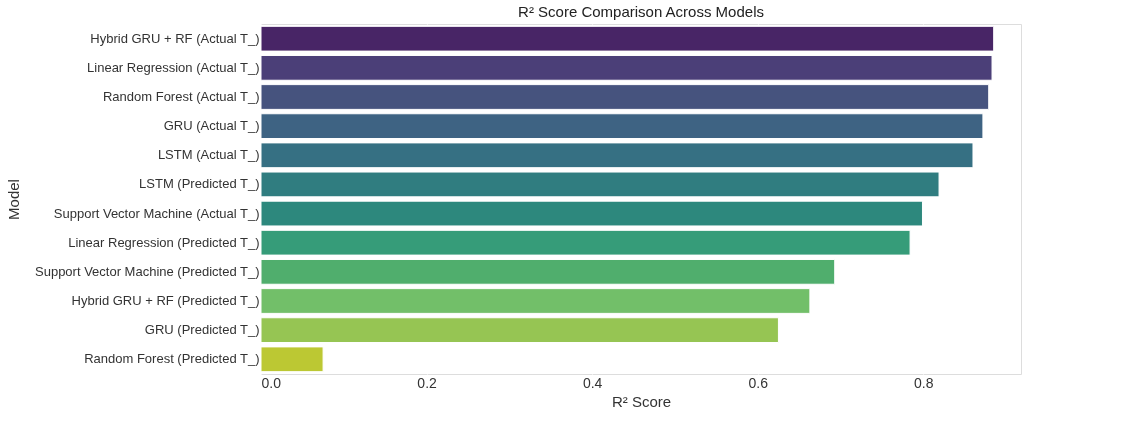 The image size is (1140, 439). I want to click on chart-title: R² Score Comparison Across Models, so click(641, 11).